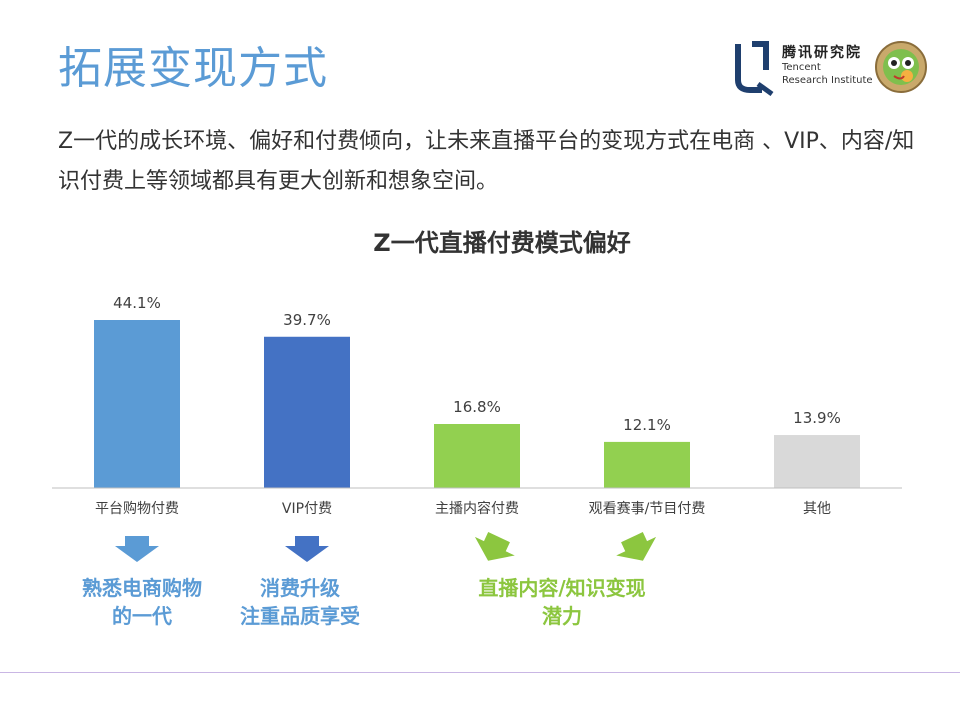 The image size is (960, 720). What do you see at coordinates (647, 509) in the screenshot?
I see `category-label-3: 观看赛事/节目付费` at bounding box center [647, 509].